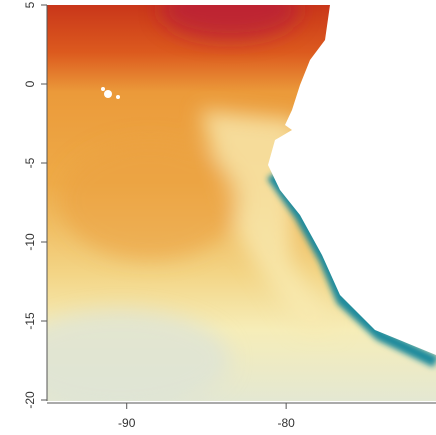  Describe the element at coordinates (30, 242) in the screenshot. I see `y-tick-label: -10` at that location.